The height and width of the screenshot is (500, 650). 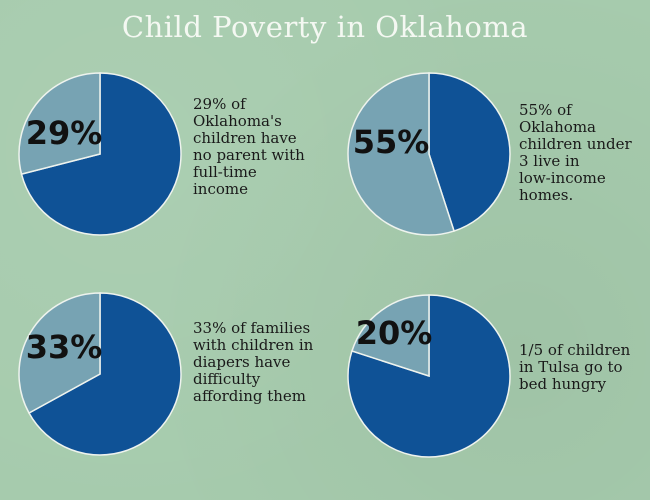 I want to click on pie-percent-label: 55%, so click(x=391, y=142).